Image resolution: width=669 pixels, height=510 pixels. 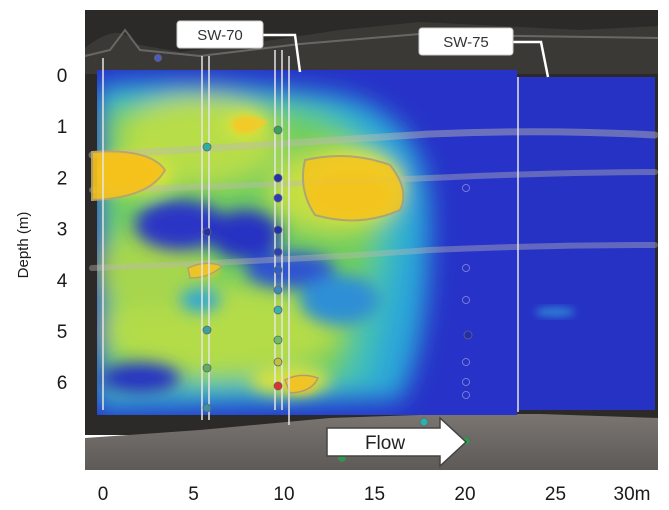 I want to click on well-label-sw-70: SW-70, so click(x=220, y=35).